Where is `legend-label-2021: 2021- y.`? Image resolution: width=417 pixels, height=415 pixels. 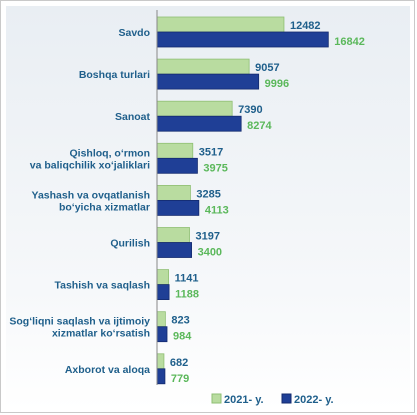 legend-label-2021: 2021- y. is located at coordinates (244, 400).